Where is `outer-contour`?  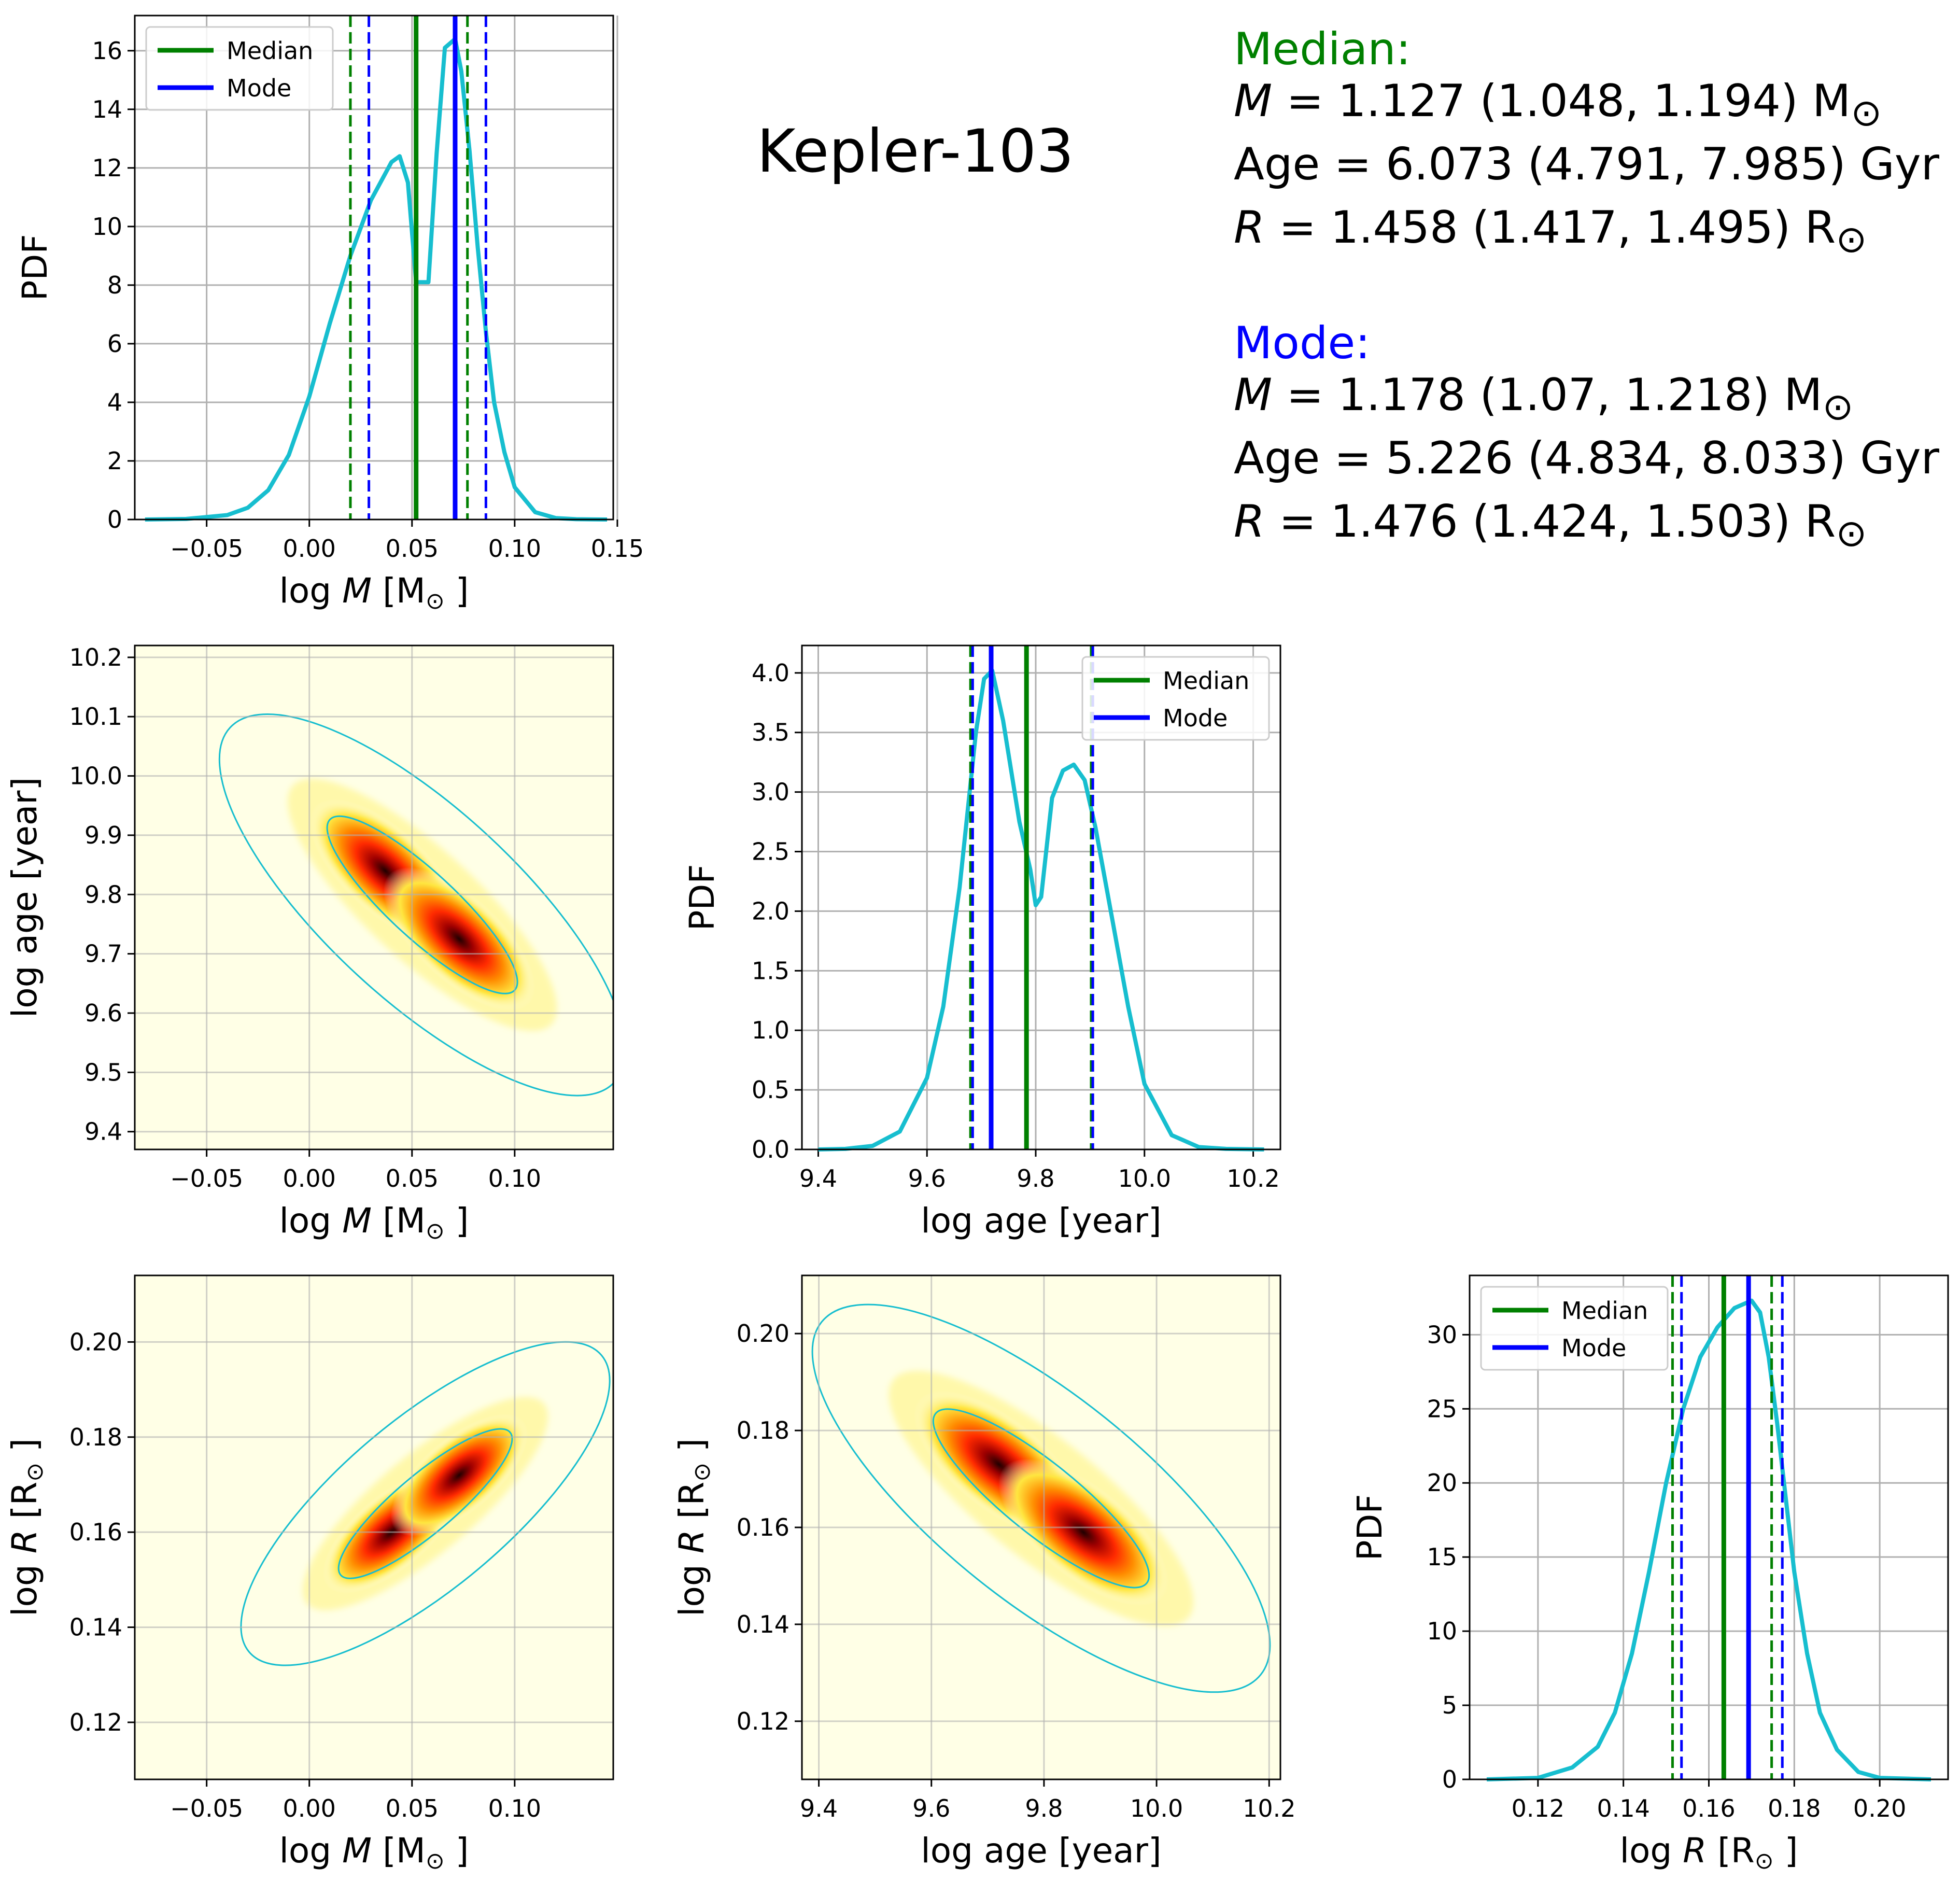 outer-contour is located at coordinates (1041, 1498).